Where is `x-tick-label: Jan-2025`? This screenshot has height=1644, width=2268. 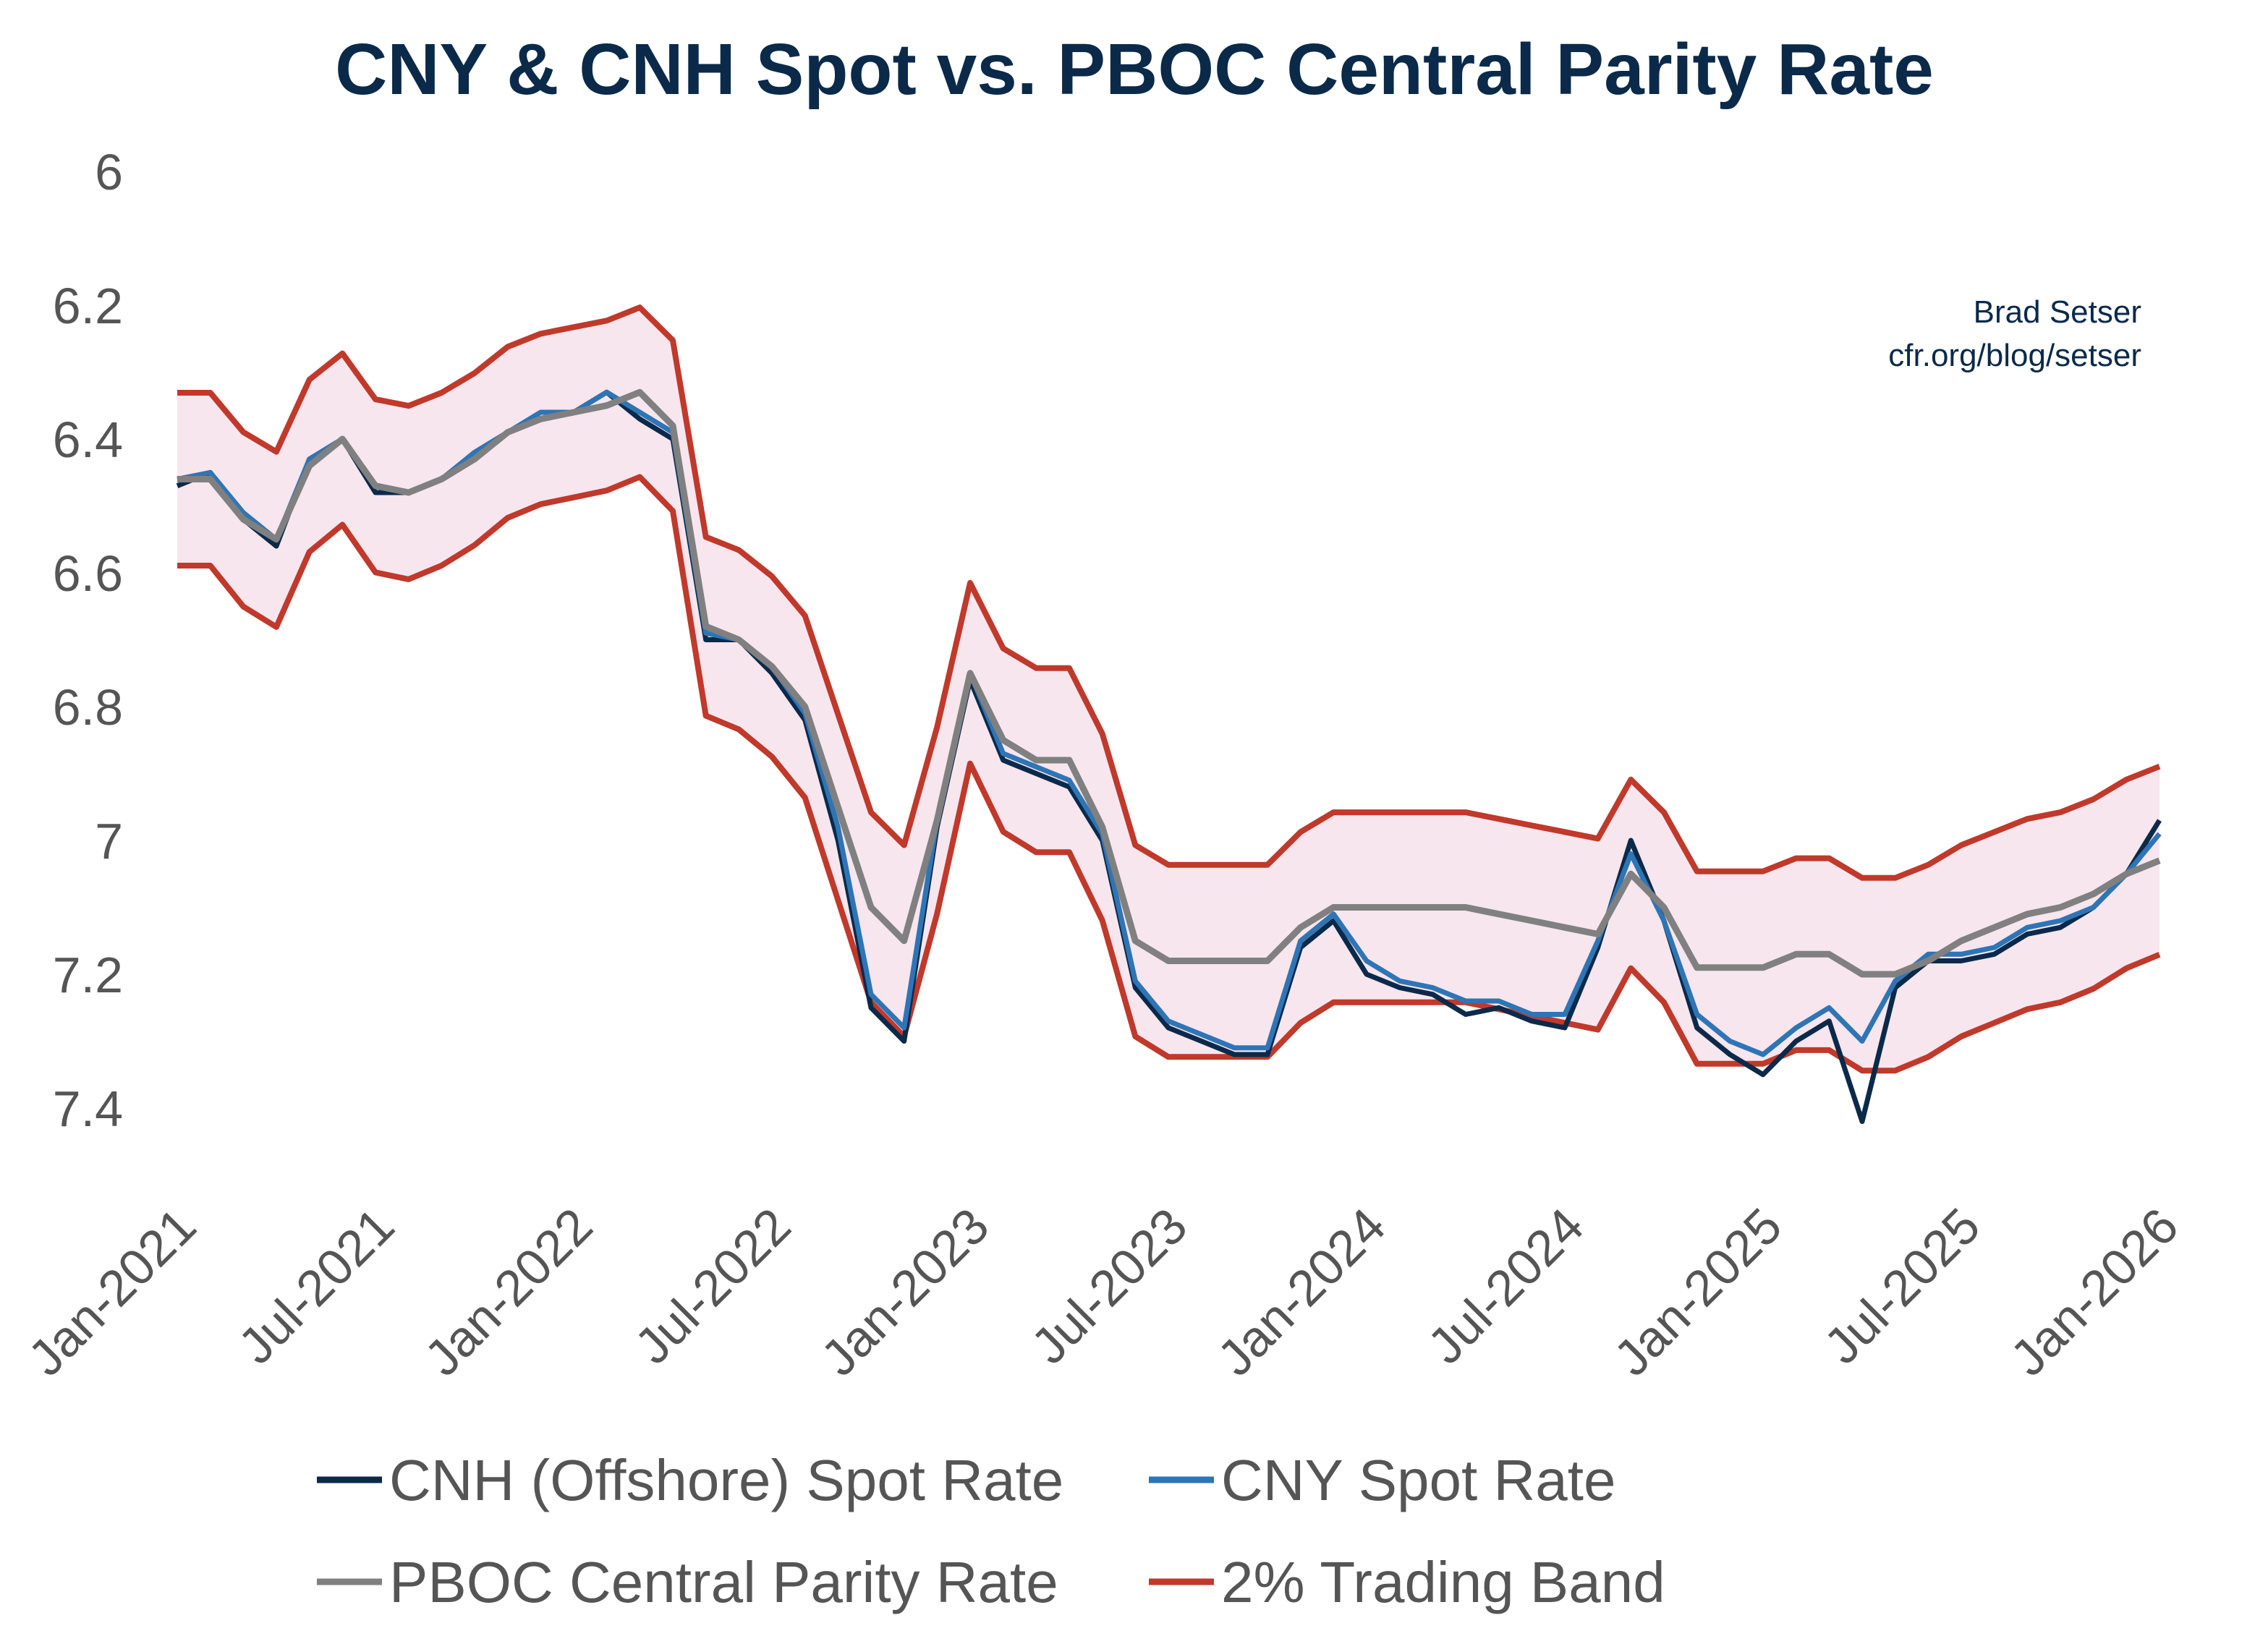 x-tick-label: Jan-2025 is located at coordinates (1698, 1292).